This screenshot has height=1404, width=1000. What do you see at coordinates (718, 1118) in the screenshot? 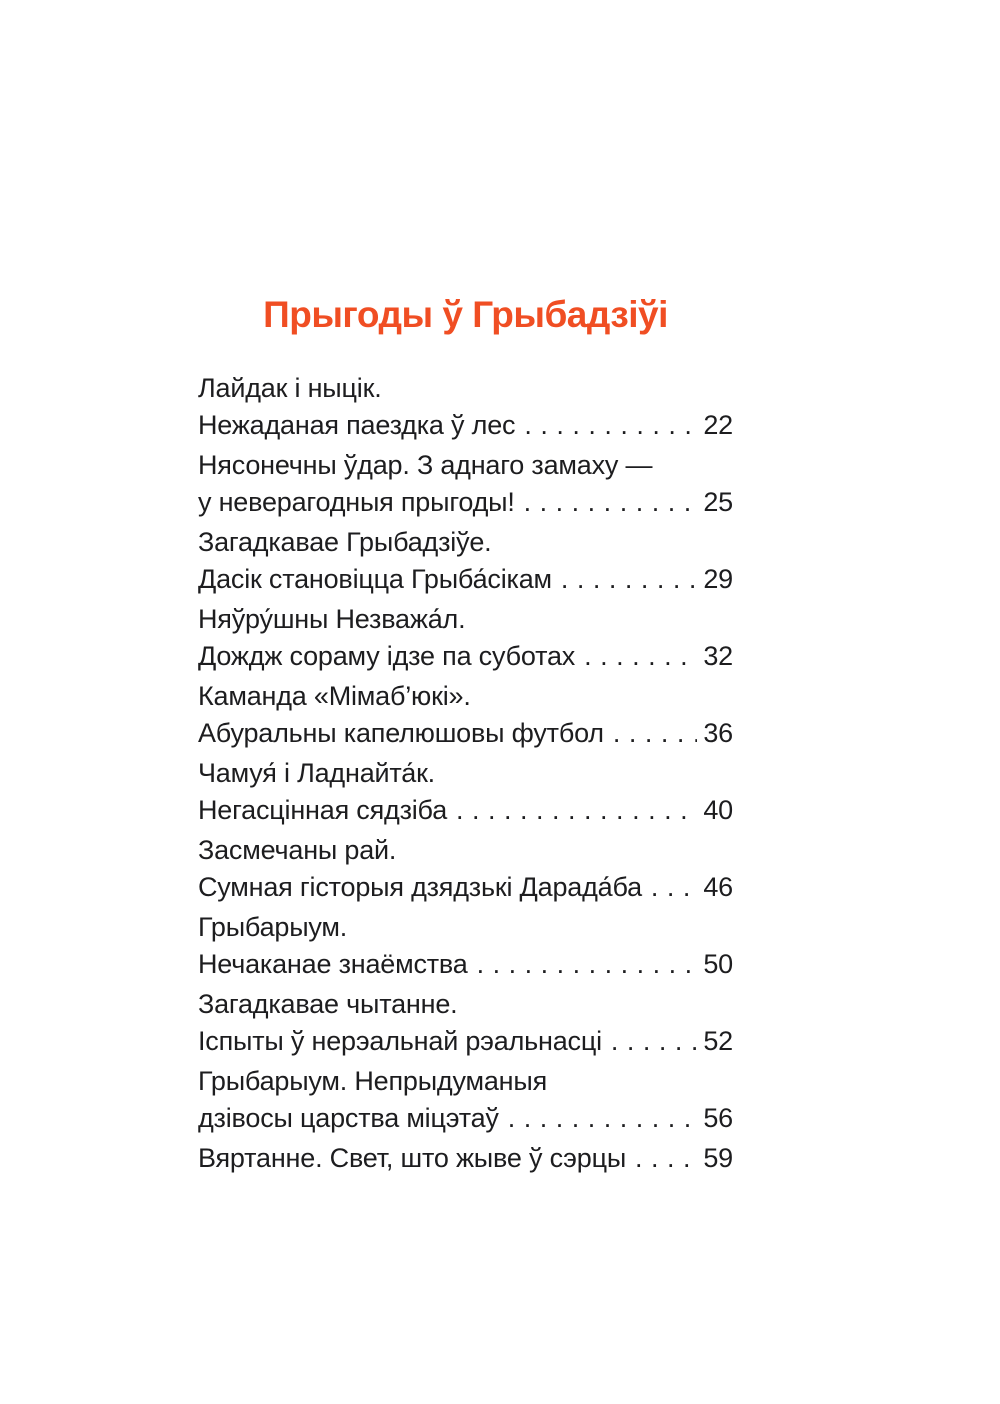
I see `toc-entry-page-number: 56` at bounding box center [718, 1118].